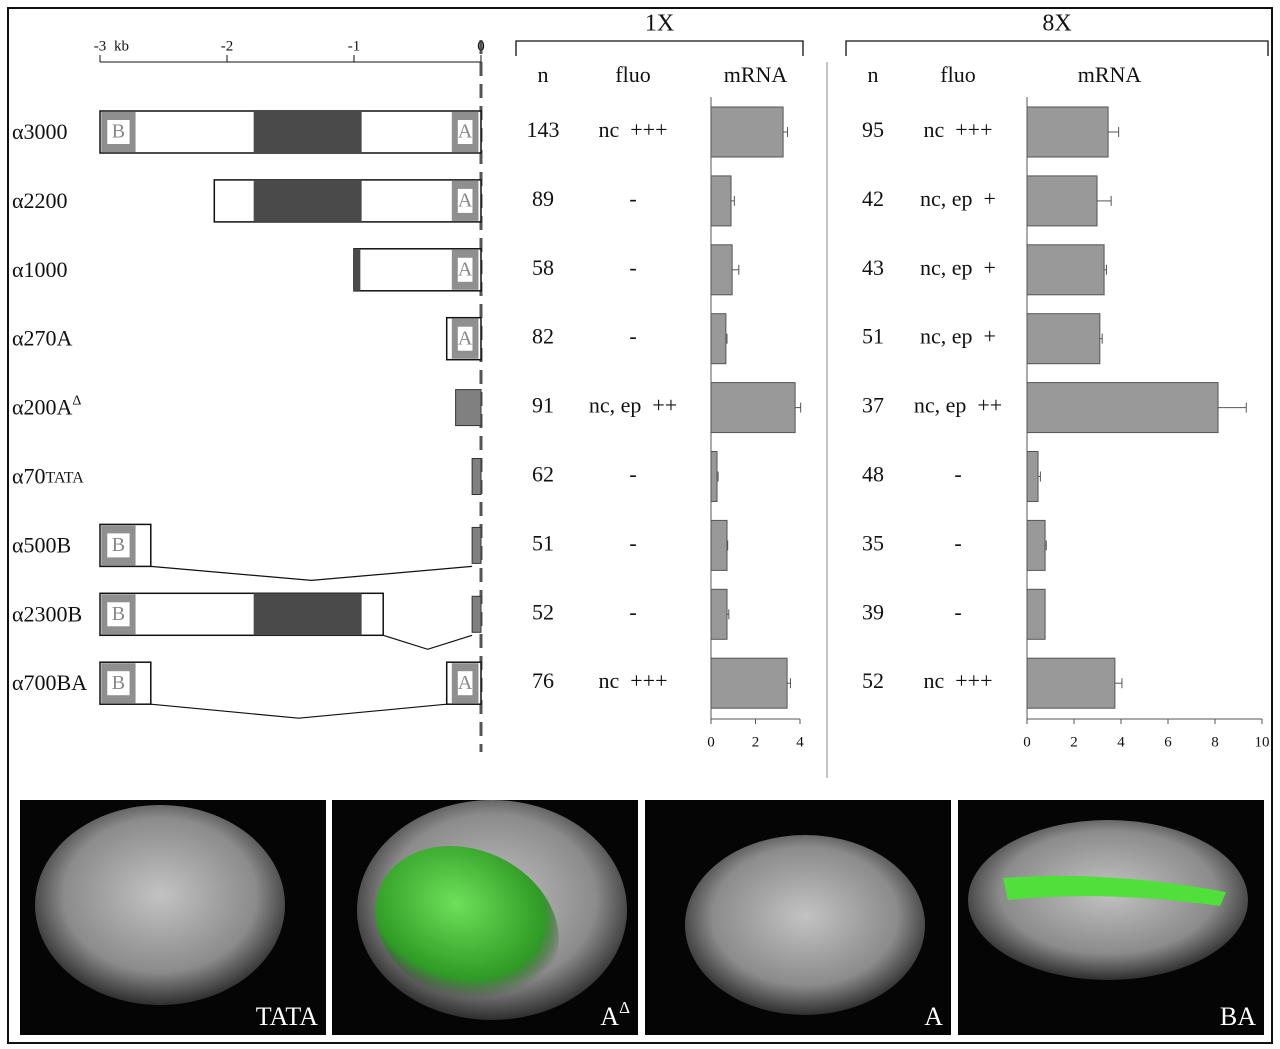 This screenshot has width=1280, height=1049. I want to click on construct-name-main: α2200, so click(40, 200).